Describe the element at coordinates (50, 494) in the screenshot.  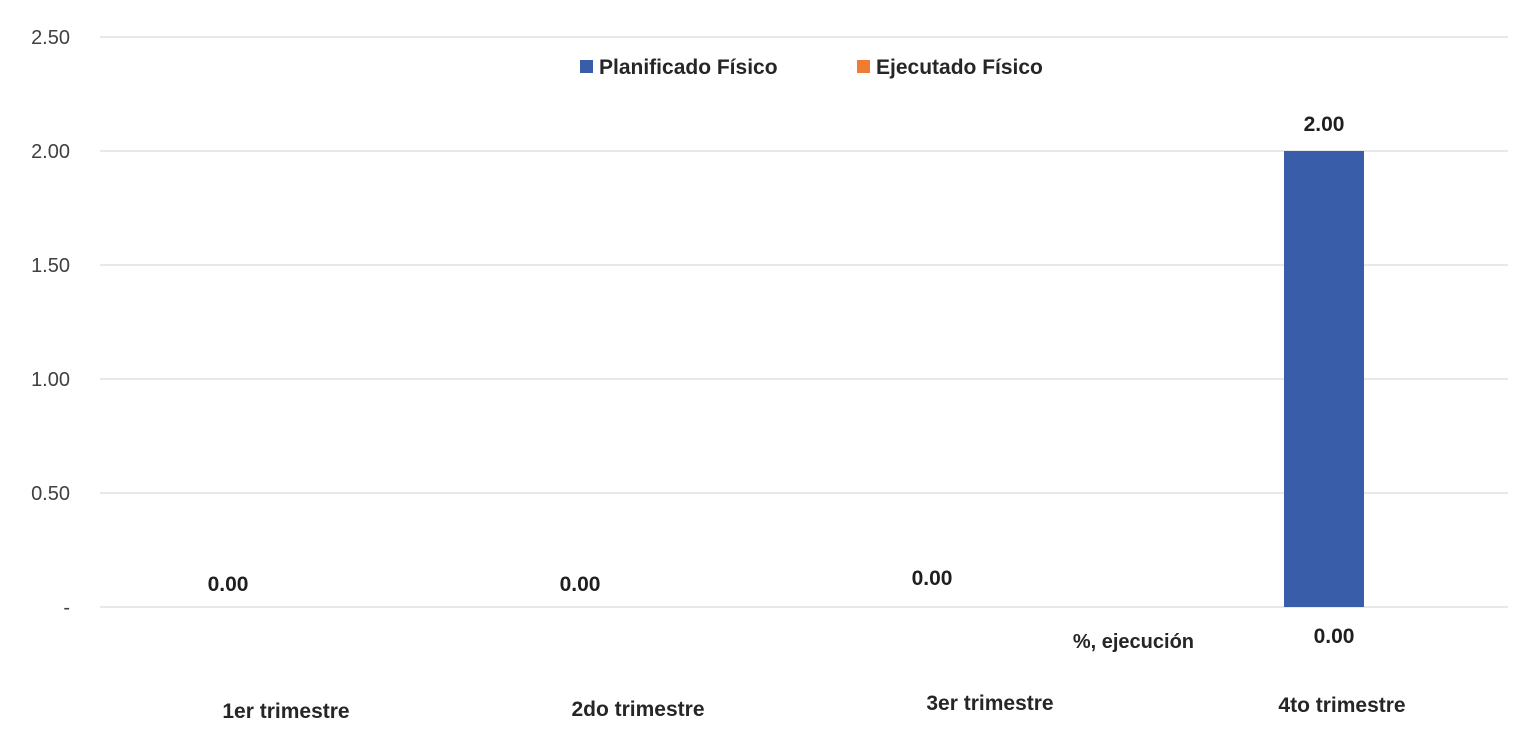
I see `y-tick-label: 0.50` at that location.